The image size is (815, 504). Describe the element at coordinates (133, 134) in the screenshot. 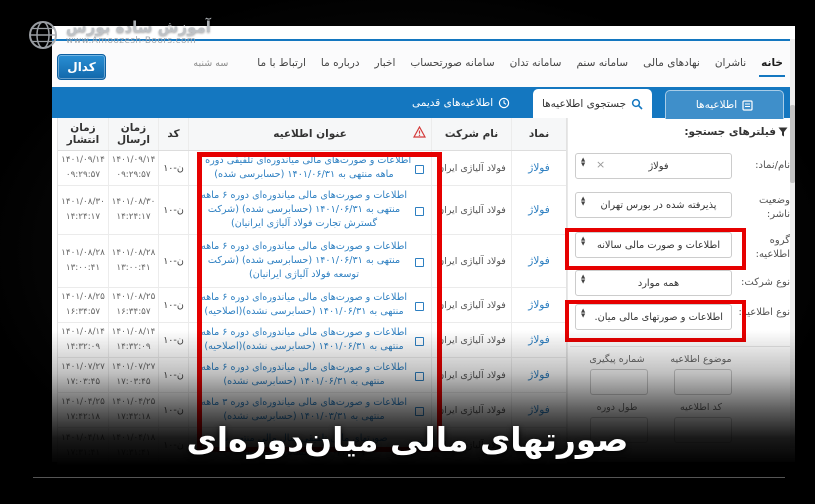

I see `header-sent: زمان ارسال` at that location.